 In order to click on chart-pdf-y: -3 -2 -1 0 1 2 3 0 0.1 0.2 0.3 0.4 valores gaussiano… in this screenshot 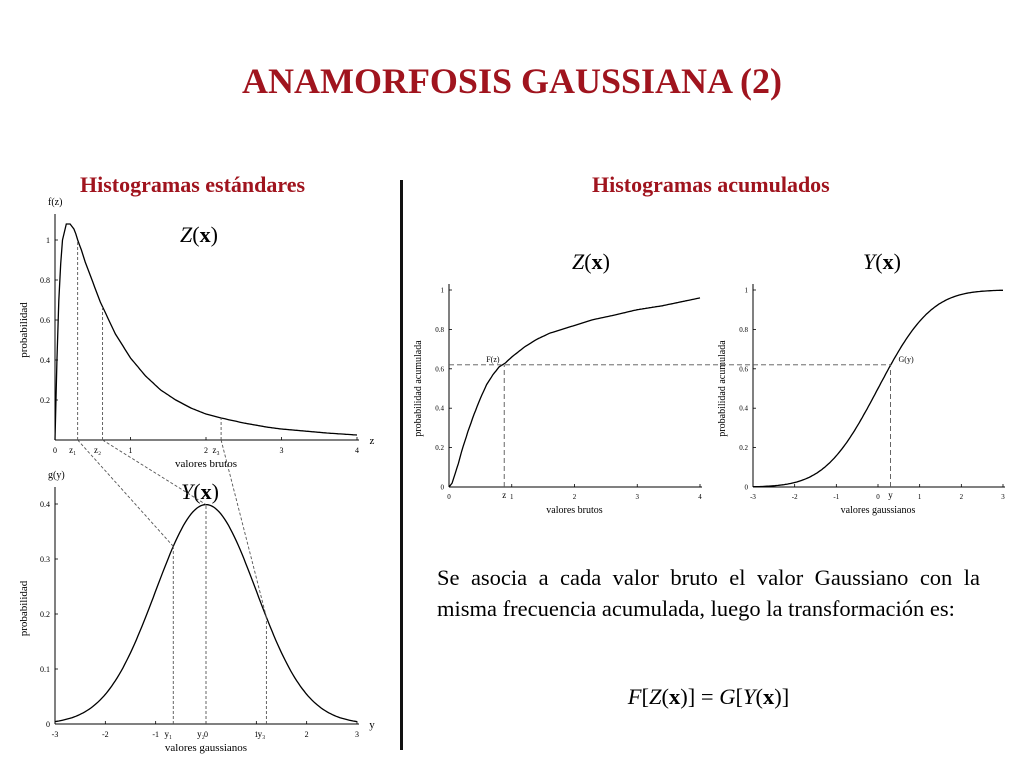, I will do `click(196, 612)`.